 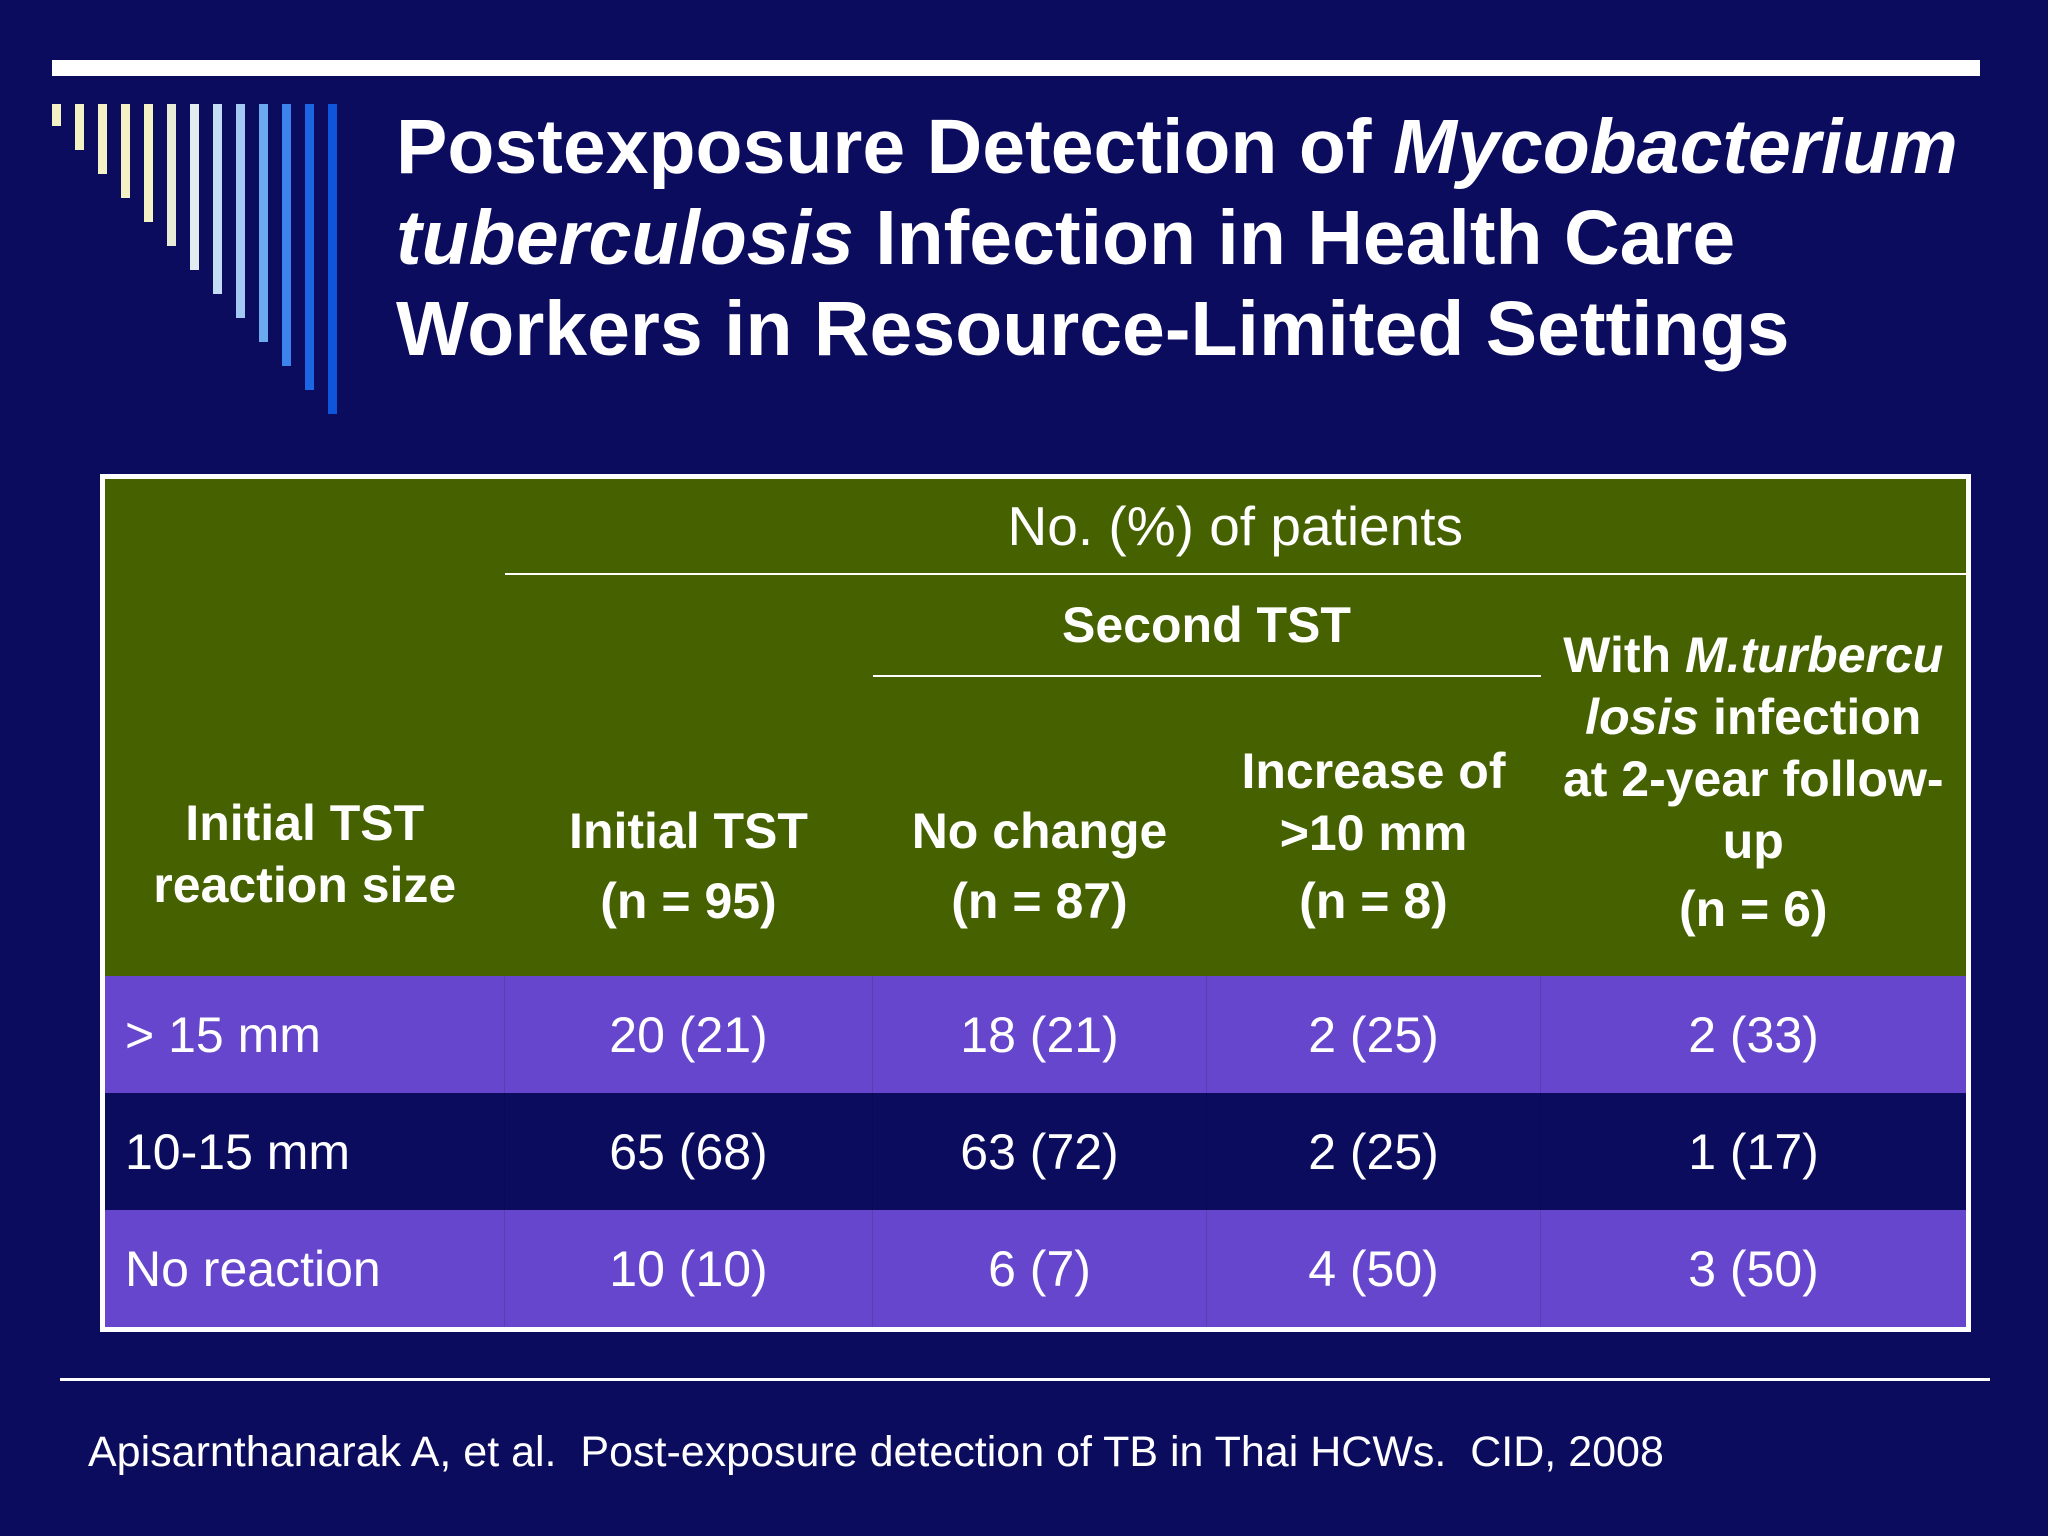 What do you see at coordinates (688, 775) in the screenshot?
I see `col-header-initial-tst: Initial TST (n = 95)` at bounding box center [688, 775].